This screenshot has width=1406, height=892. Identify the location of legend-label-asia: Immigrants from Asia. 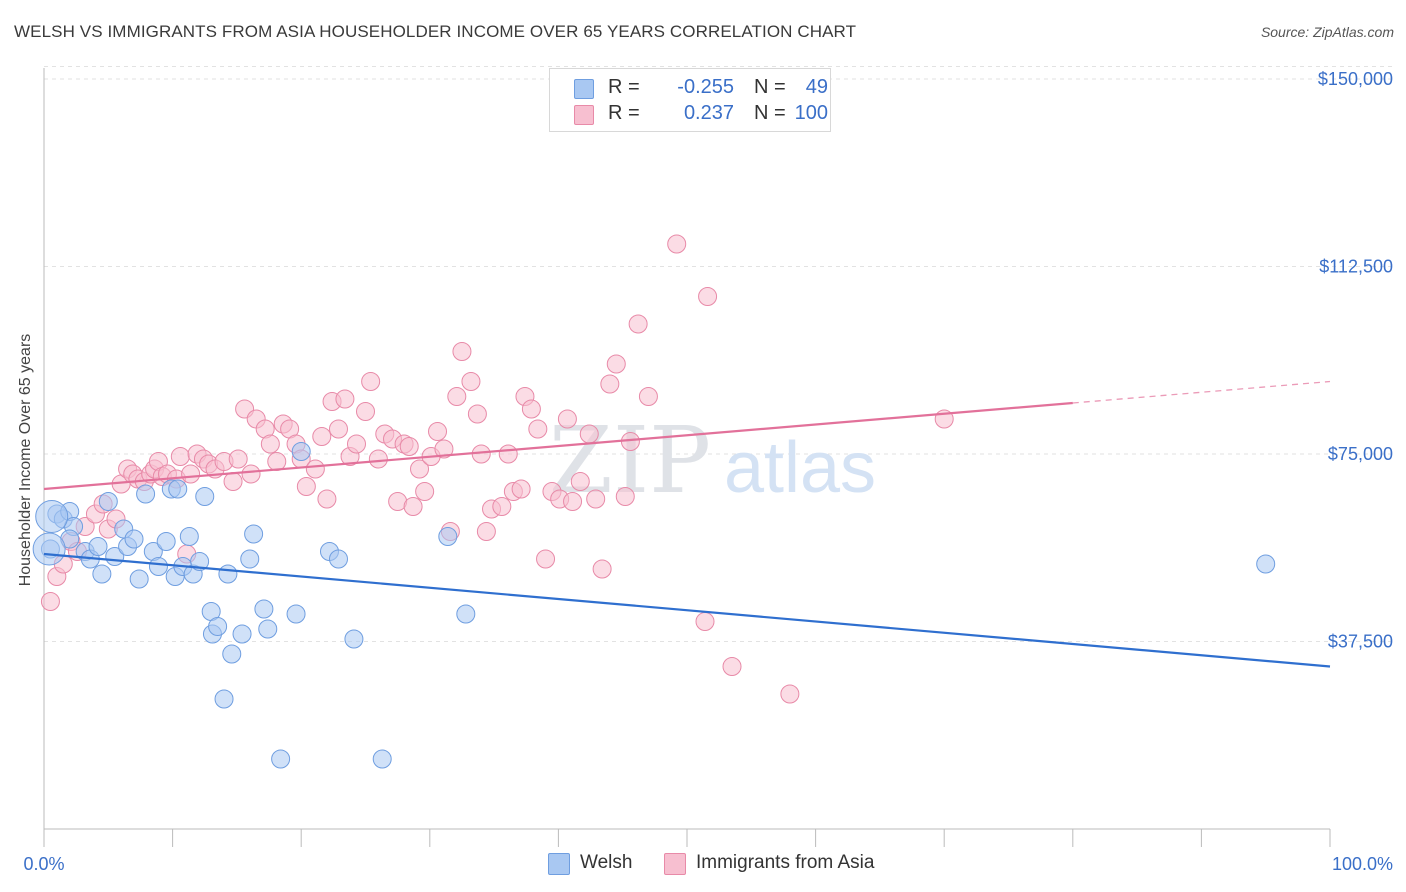
(785, 862).